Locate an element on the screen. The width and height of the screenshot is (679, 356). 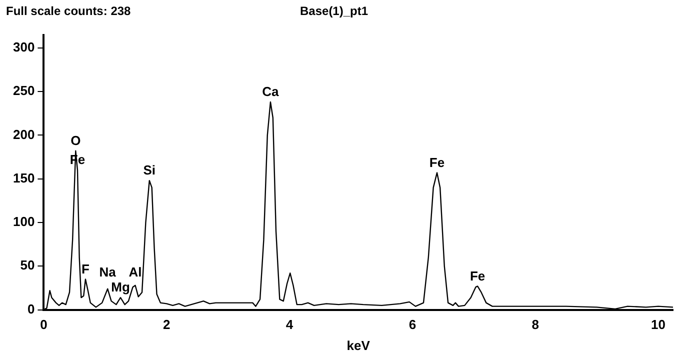
annotation: Si is located at coordinates (149, 170).